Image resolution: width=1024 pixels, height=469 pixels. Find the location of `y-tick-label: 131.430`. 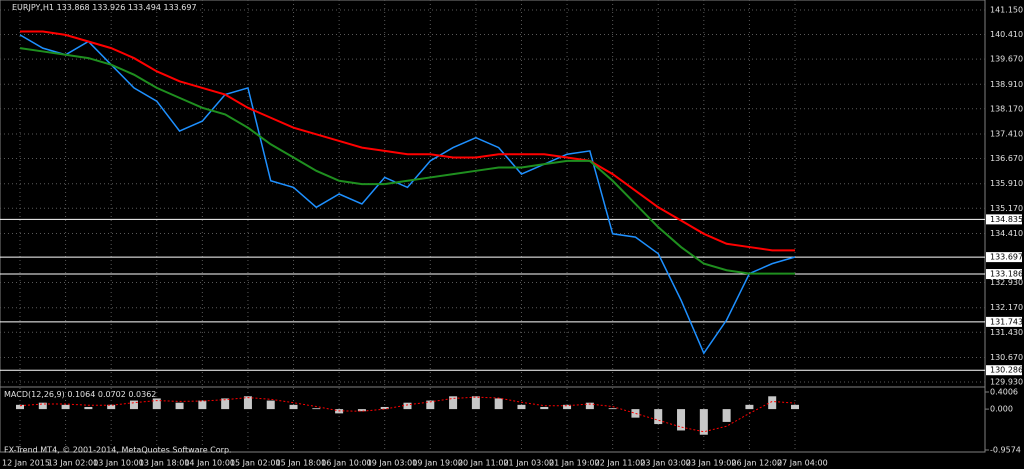

y-tick-label: 131.430 is located at coordinates (1006, 332).